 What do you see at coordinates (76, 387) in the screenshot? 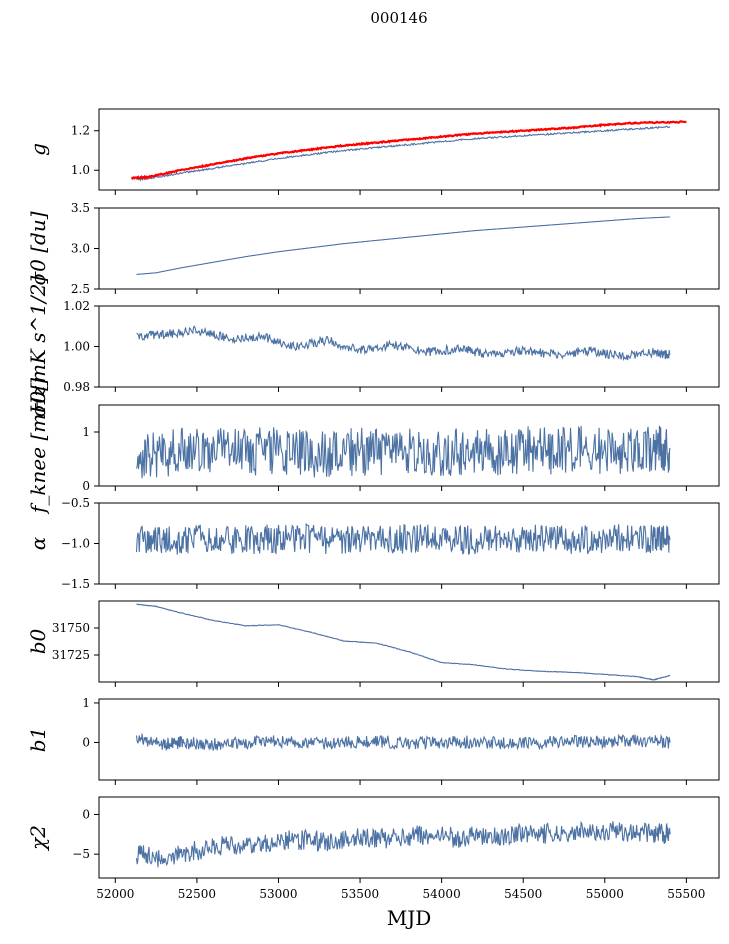
I see `y-tick-label: 0.98` at bounding box center [76, 387].